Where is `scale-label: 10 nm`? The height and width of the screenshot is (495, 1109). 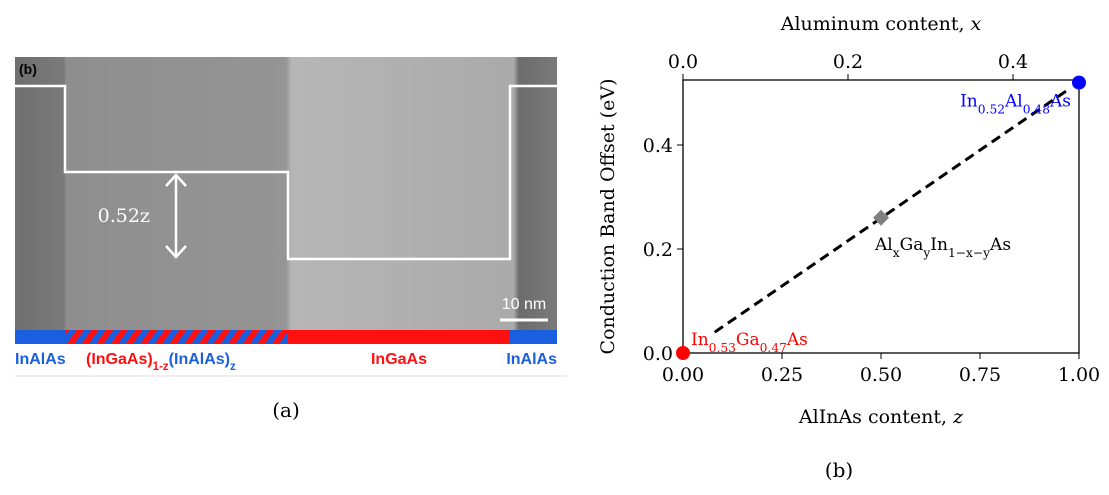 scale-label: 10 nm is located at coordinates (524, 304).